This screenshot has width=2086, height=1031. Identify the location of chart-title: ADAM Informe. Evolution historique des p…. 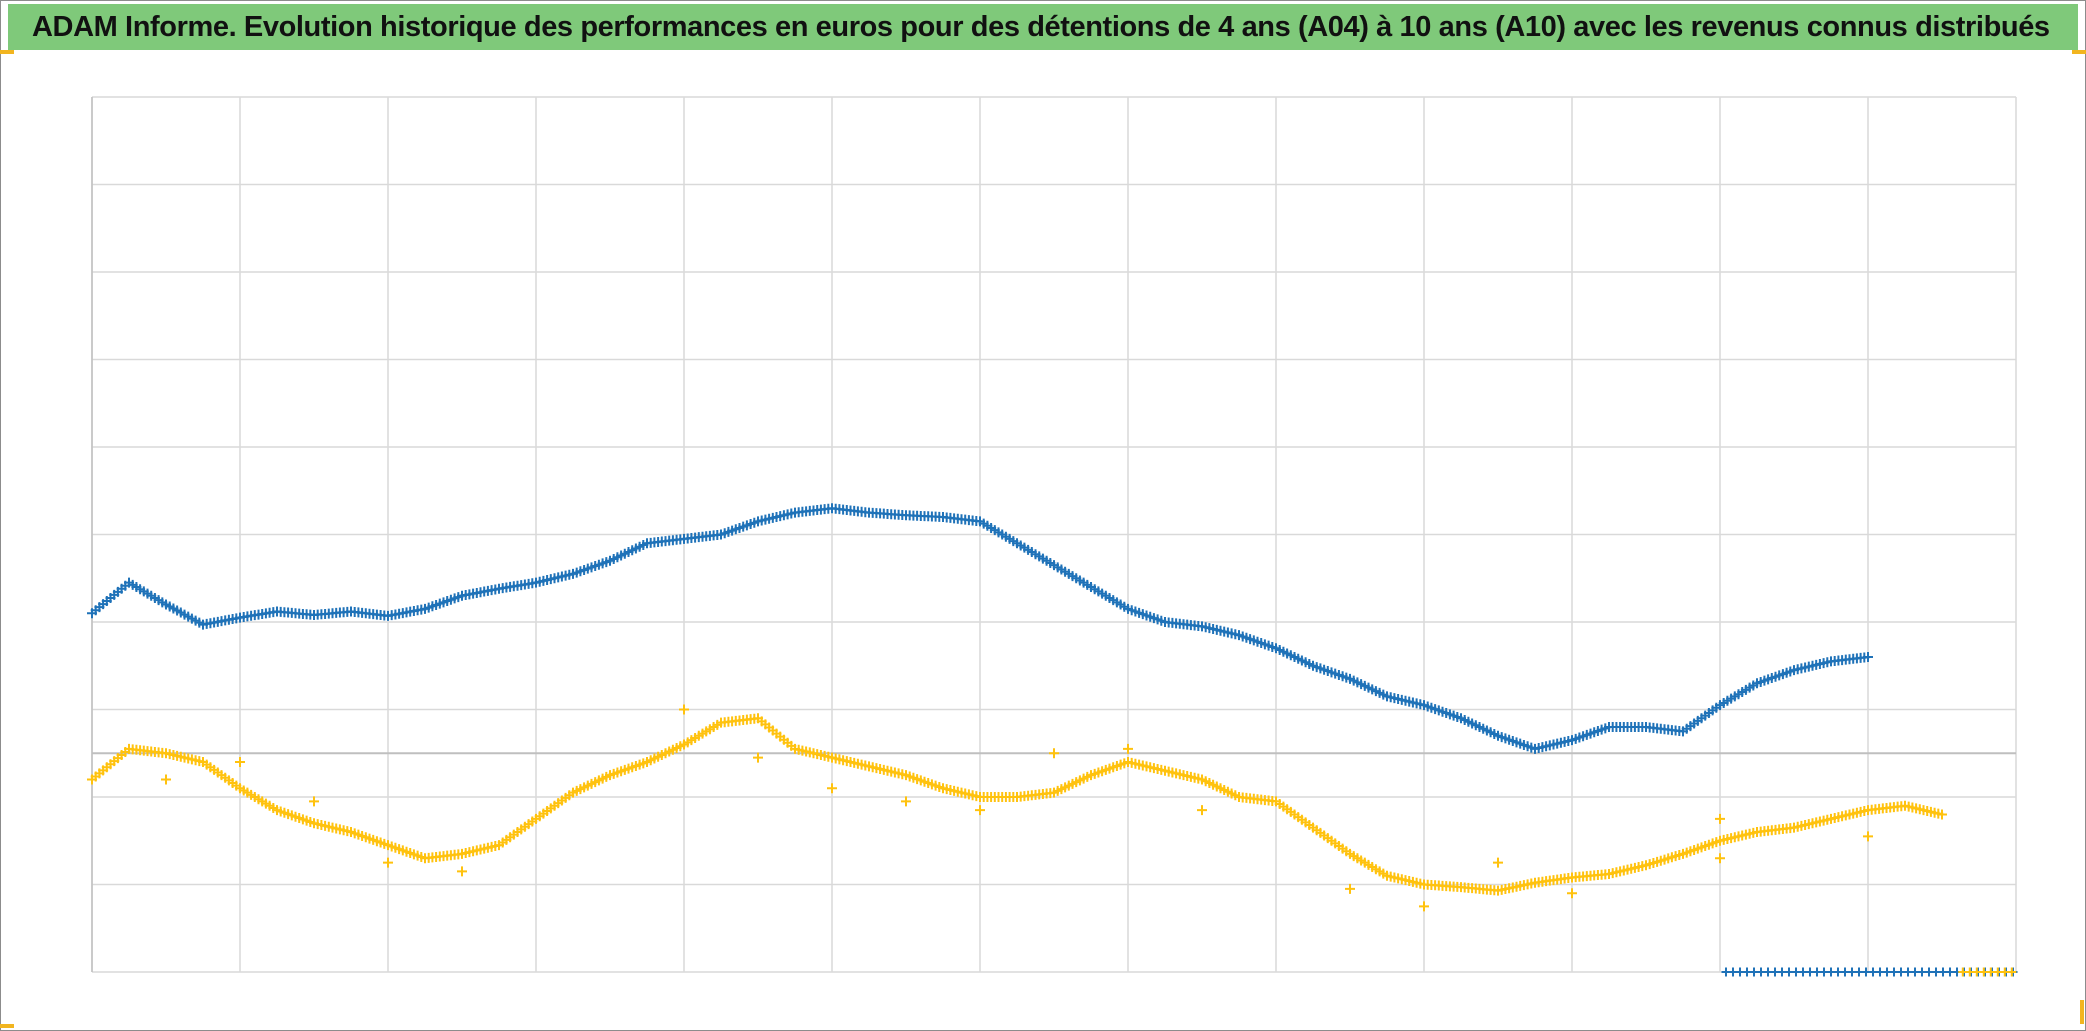
(1041, 26).